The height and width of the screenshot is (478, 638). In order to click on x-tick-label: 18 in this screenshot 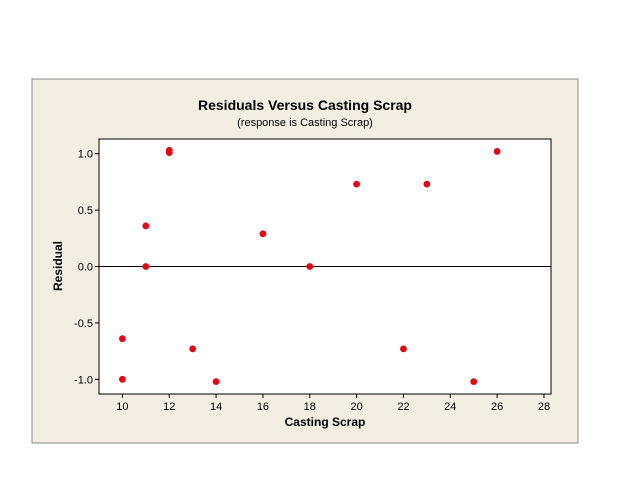, I will do `click(310, 407)`.